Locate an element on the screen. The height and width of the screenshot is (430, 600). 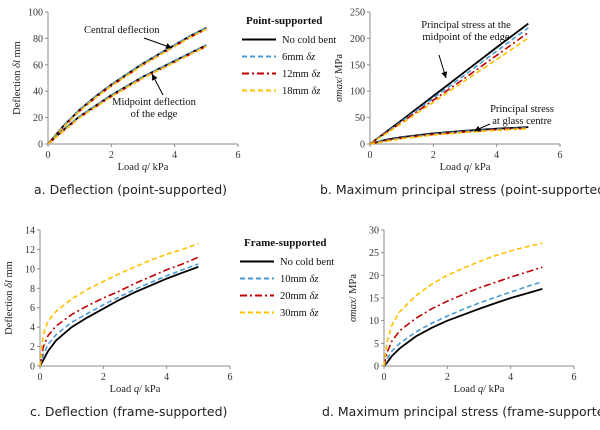
annotation-text: Midpoint deflection is located at coordinates (154, 102).